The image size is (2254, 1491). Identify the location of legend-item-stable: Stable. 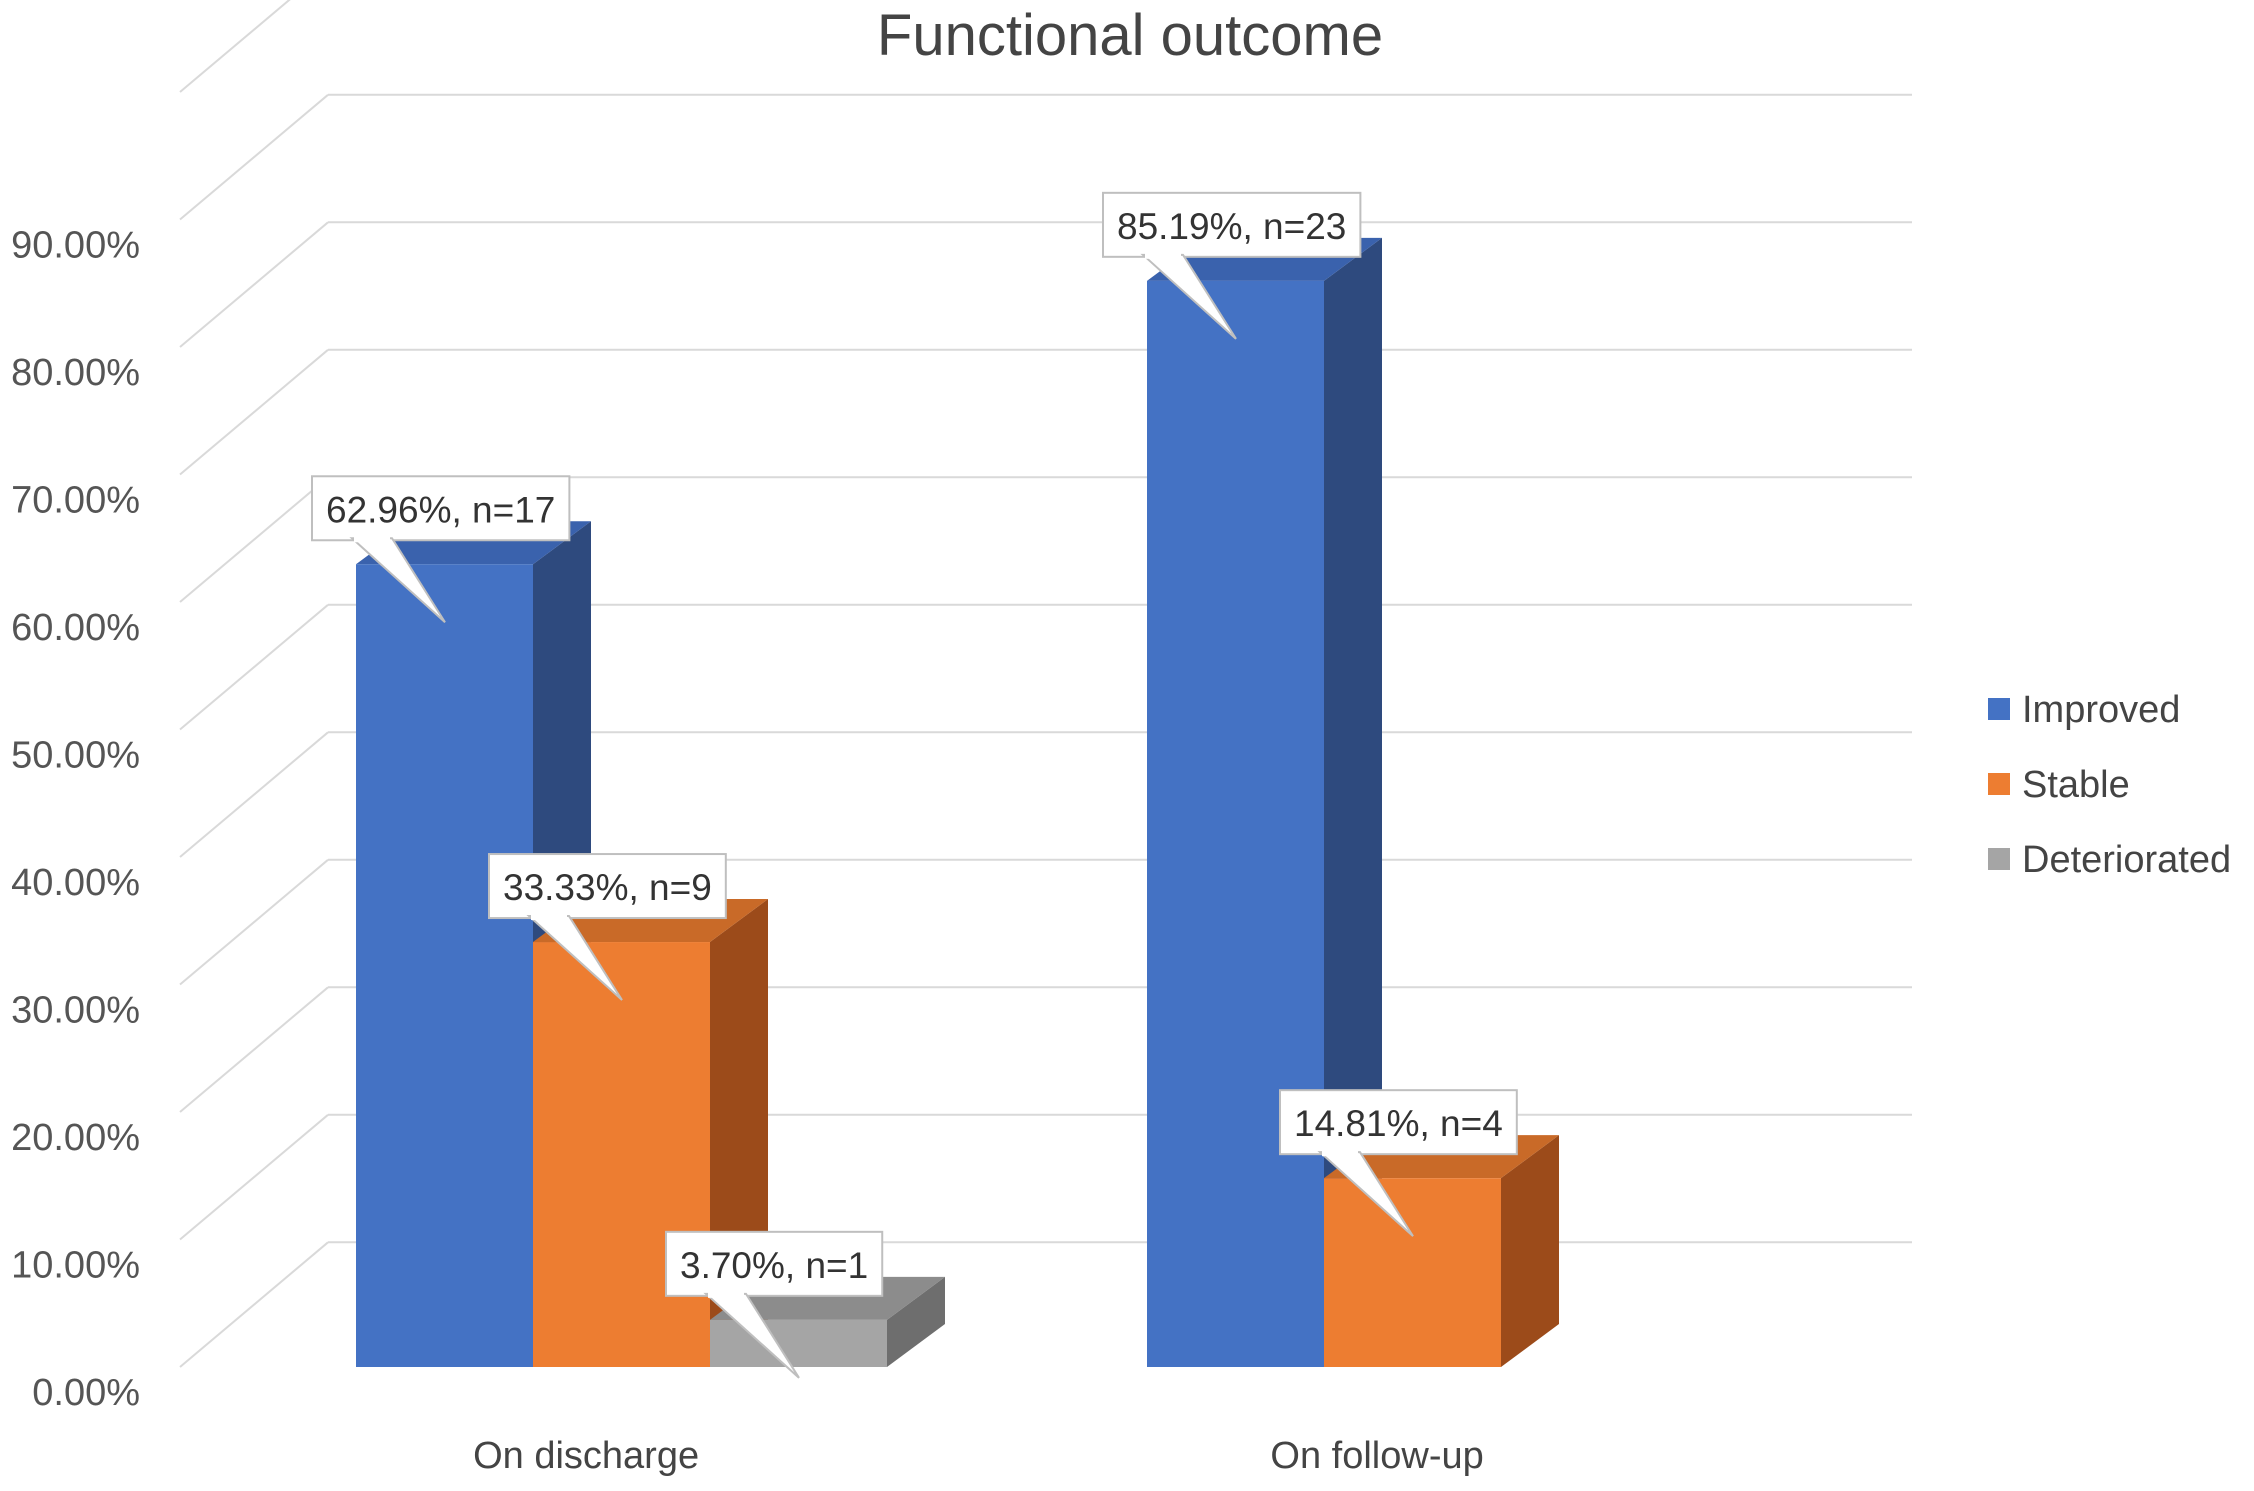
(2059, 785).